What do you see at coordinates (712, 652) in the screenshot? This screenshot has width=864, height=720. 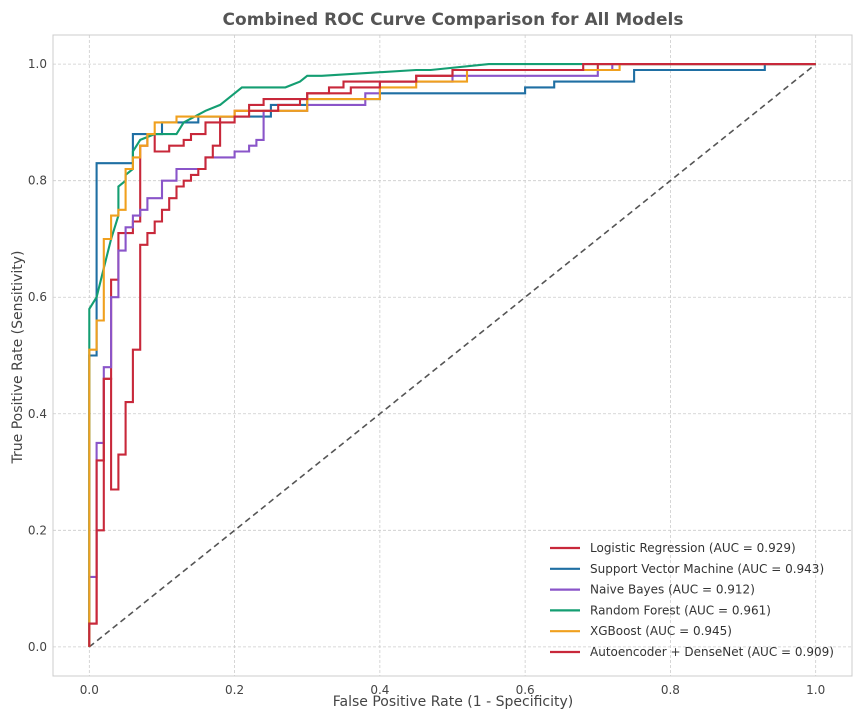 I see `legend-label: Autoencoder + DenseNet (AUC = 0.909)` at bounding box center [712, 652].